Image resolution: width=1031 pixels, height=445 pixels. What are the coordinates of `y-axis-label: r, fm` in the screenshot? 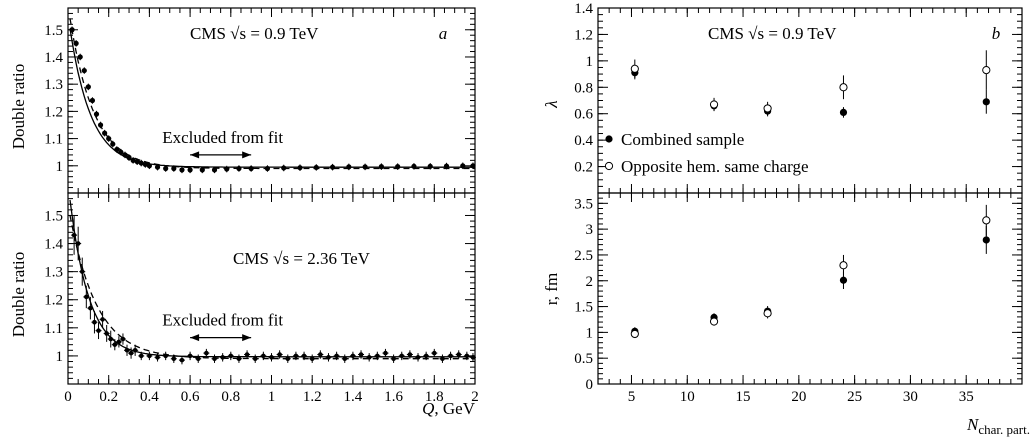 It's located at (551, 289).